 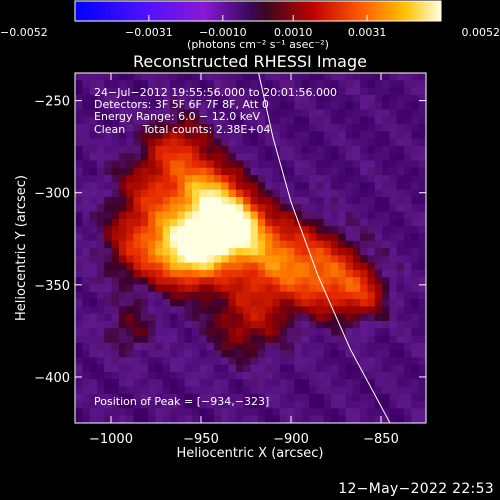 I want to click on y-tick-label: −350, so click(x=52, y=286).